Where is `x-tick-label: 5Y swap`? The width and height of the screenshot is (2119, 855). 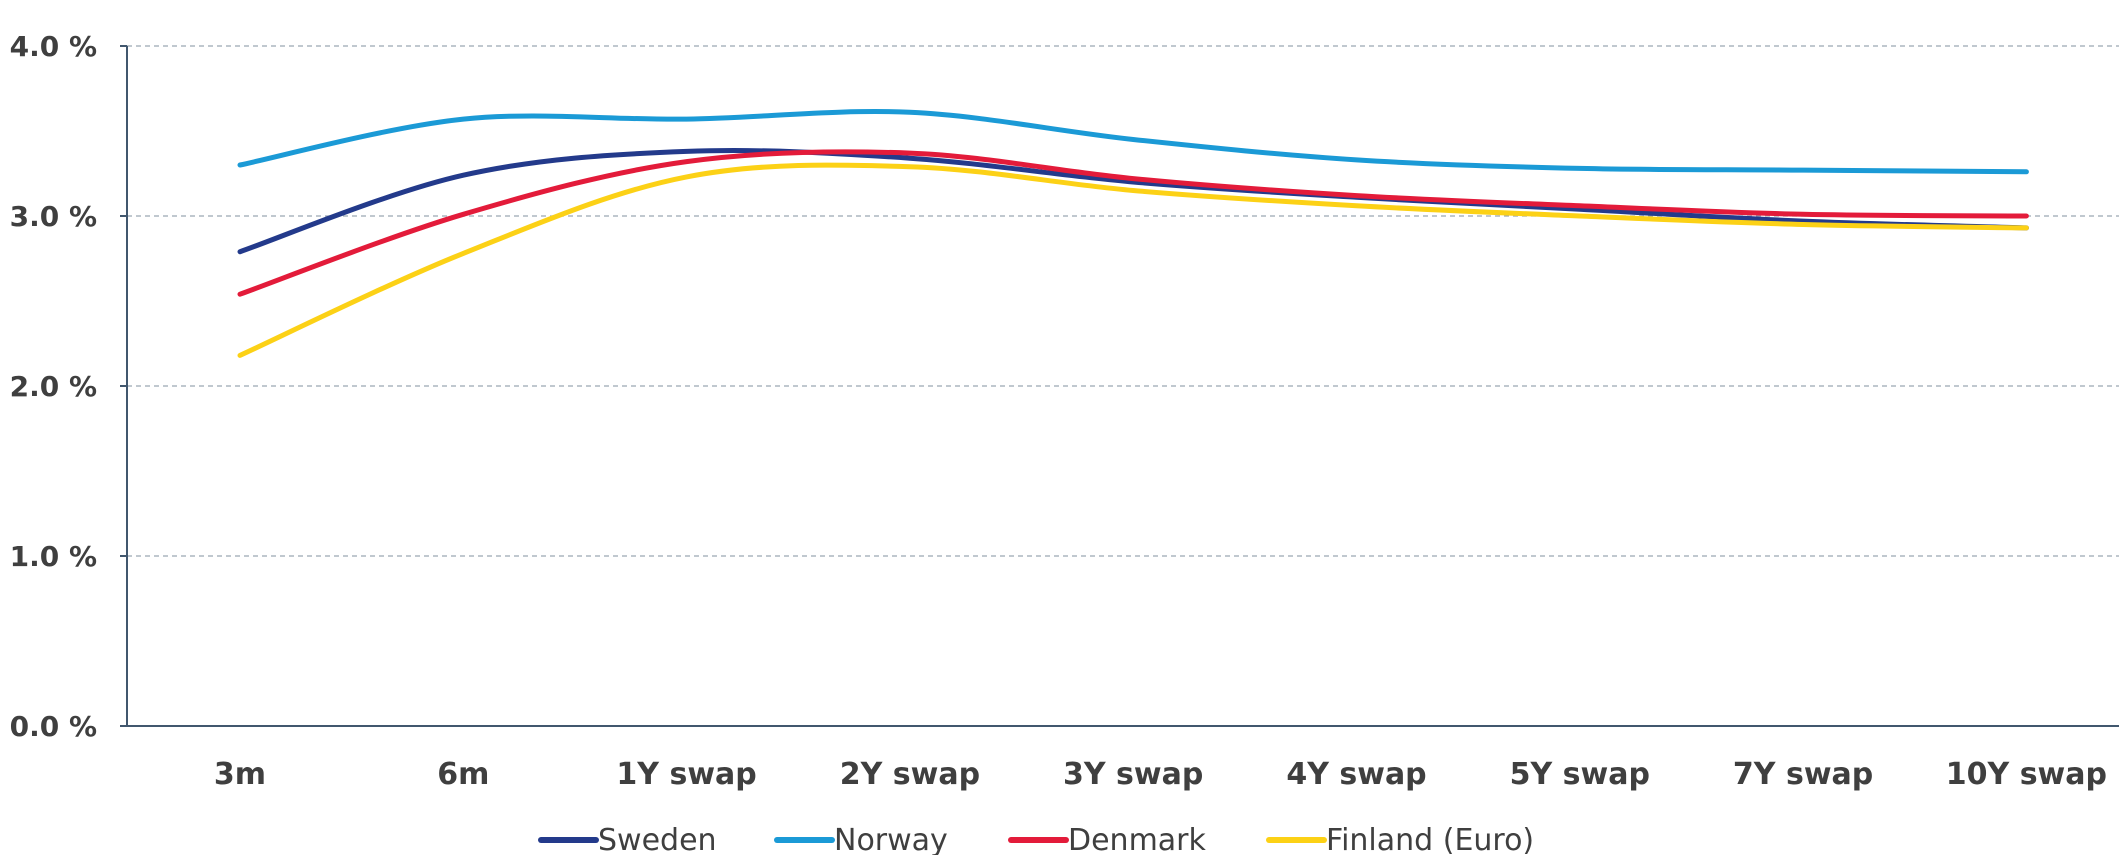 x-tick-label: 5Y swap is located at coordinates (1580, 774).